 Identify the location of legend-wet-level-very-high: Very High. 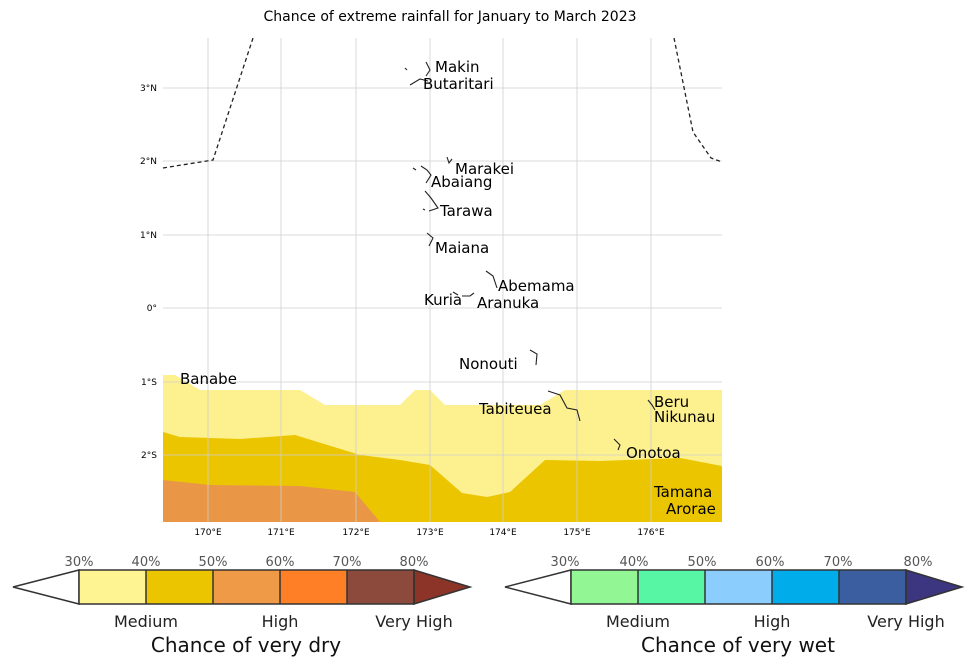
(905, 621).